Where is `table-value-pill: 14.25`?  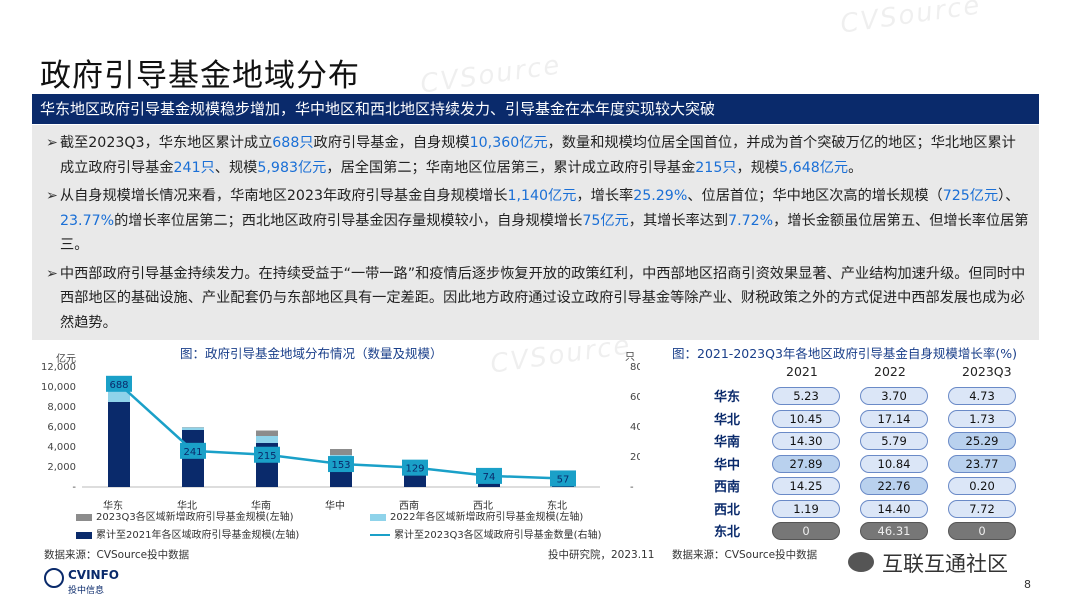
table-value-pill: 14.25 is located at coordinates (806, 486).